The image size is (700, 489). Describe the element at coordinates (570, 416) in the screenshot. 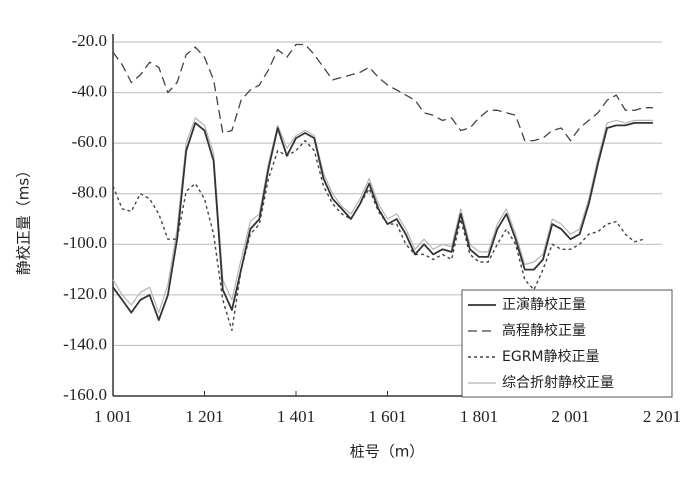

I see `x-tick-label: 2 001` at that location.